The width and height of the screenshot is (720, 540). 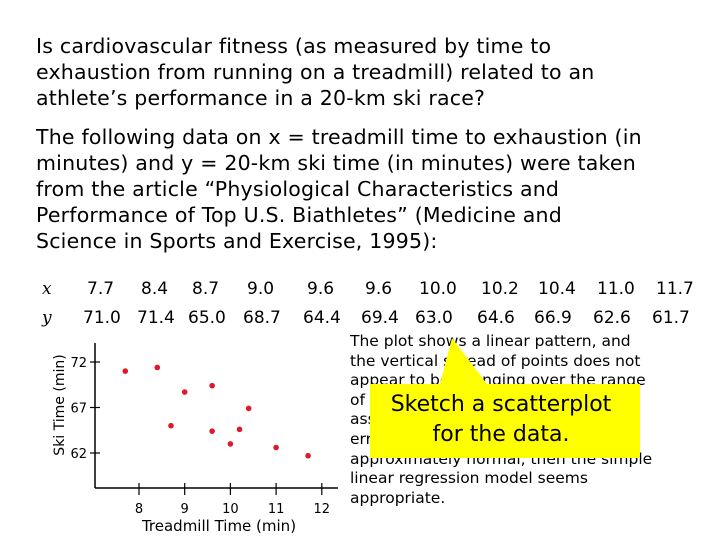 What do you see at coordinates (78, 454) in the screenshot?
I see `y-tick-label: 62` at bounding box center [78, 454].